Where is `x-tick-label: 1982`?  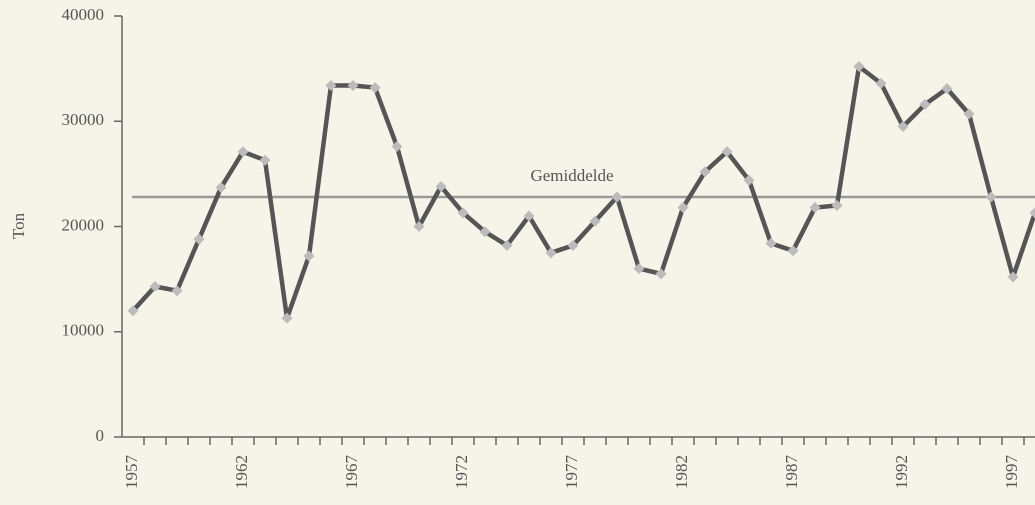 x-tick-label: 1982 is located at coordinates (681, 472).